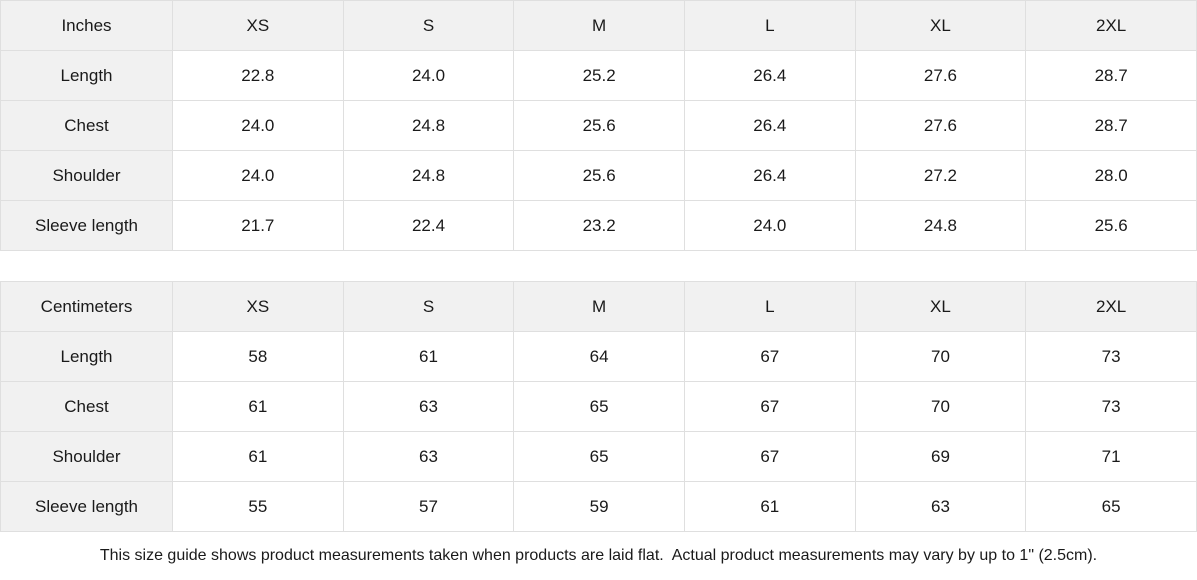  Describe the element at coordinates (258, 506) in the screenshot. I see `measurement-cell: 55` at that location.